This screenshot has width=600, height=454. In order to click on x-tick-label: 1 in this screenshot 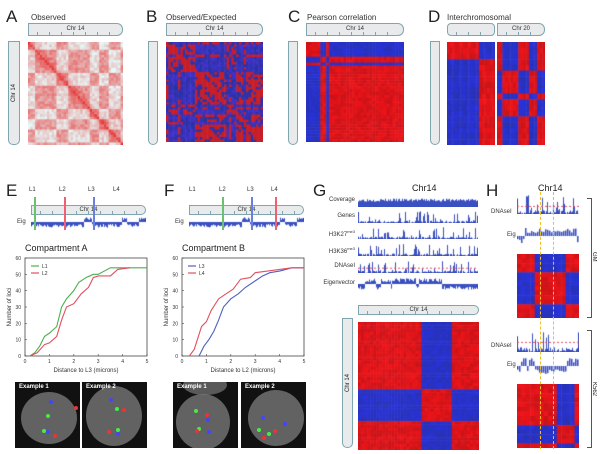, I will do `click(49, 362)`.